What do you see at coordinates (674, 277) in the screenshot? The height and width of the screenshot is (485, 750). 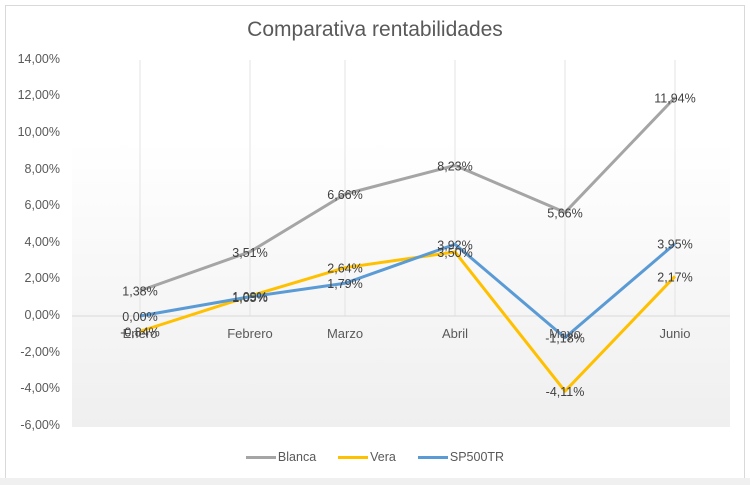 I see `data-label: 2,17%` at bounding box center [674, 277].